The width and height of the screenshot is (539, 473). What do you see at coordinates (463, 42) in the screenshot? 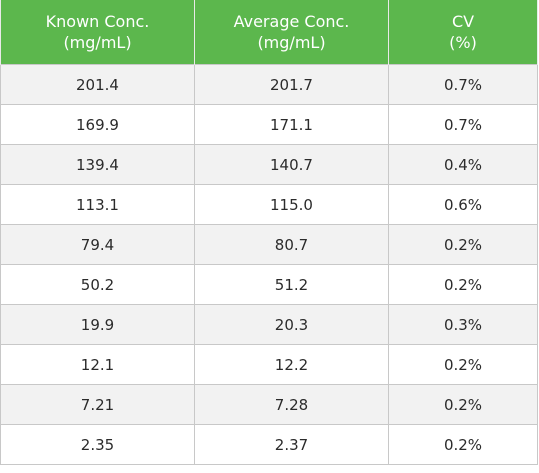
I see `header-cv-unit: (%)` at bounding box center [463, 42].